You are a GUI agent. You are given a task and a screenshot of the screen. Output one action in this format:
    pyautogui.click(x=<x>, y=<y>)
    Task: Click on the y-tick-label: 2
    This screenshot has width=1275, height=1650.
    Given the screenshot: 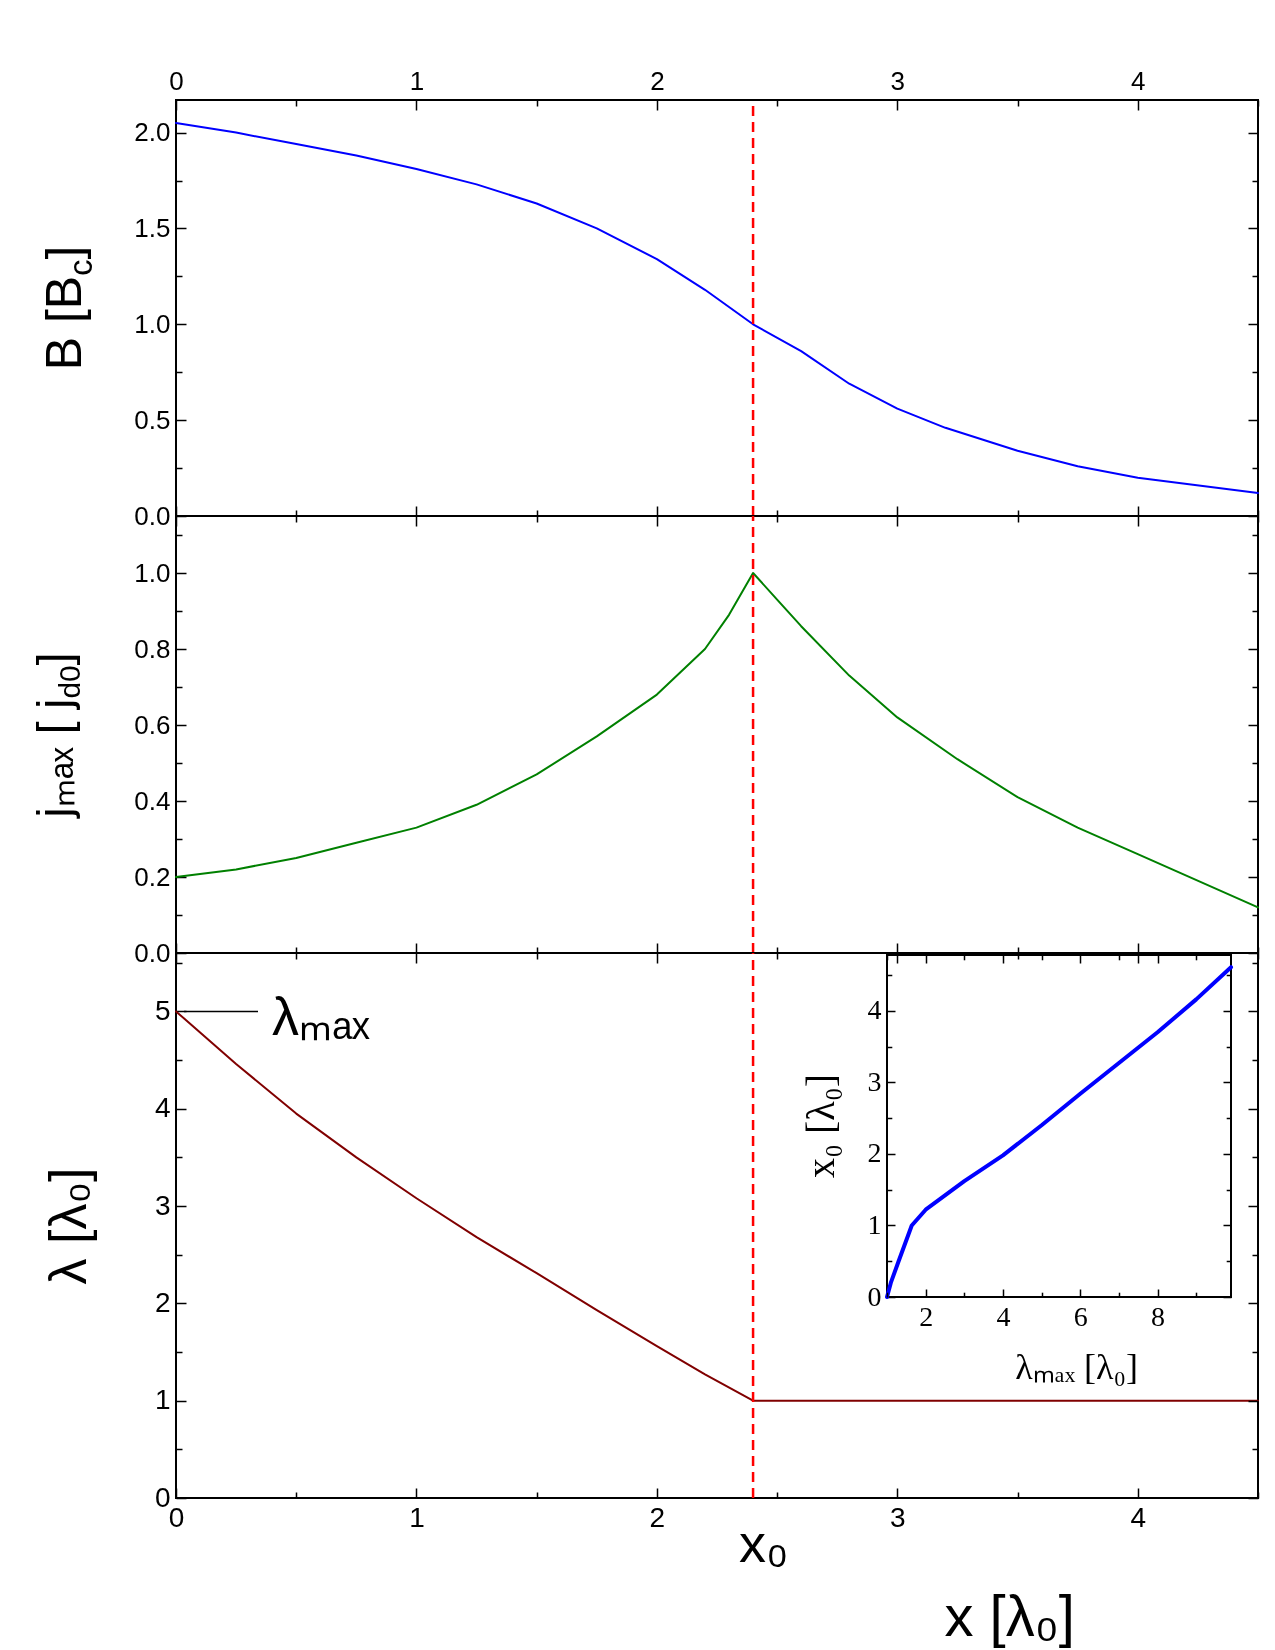 What is the action you would take?
    pyautogui.click(x=874, y=1153)
    